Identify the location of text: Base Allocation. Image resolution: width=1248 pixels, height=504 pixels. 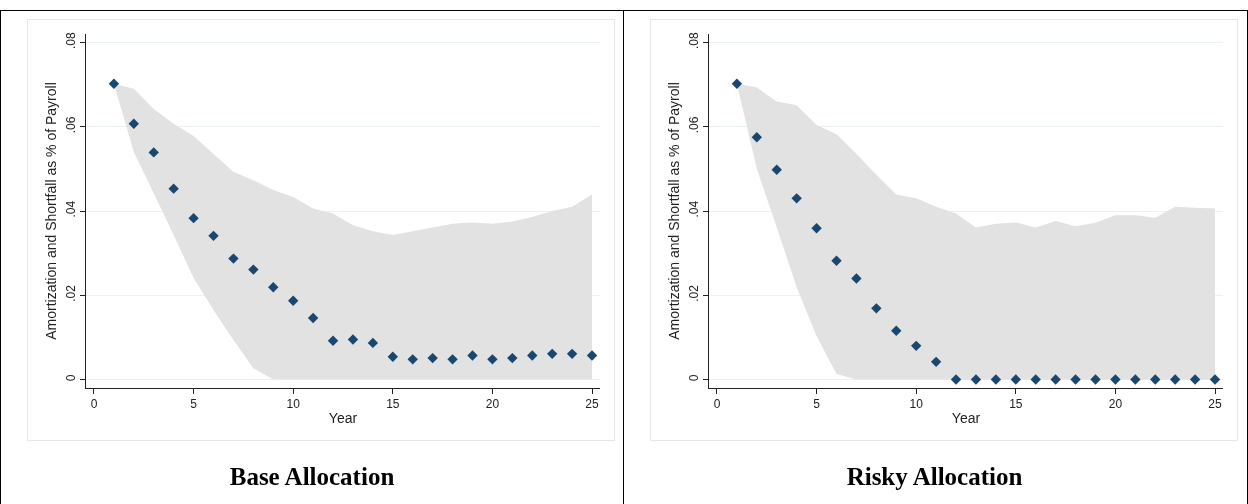
(312, 477).